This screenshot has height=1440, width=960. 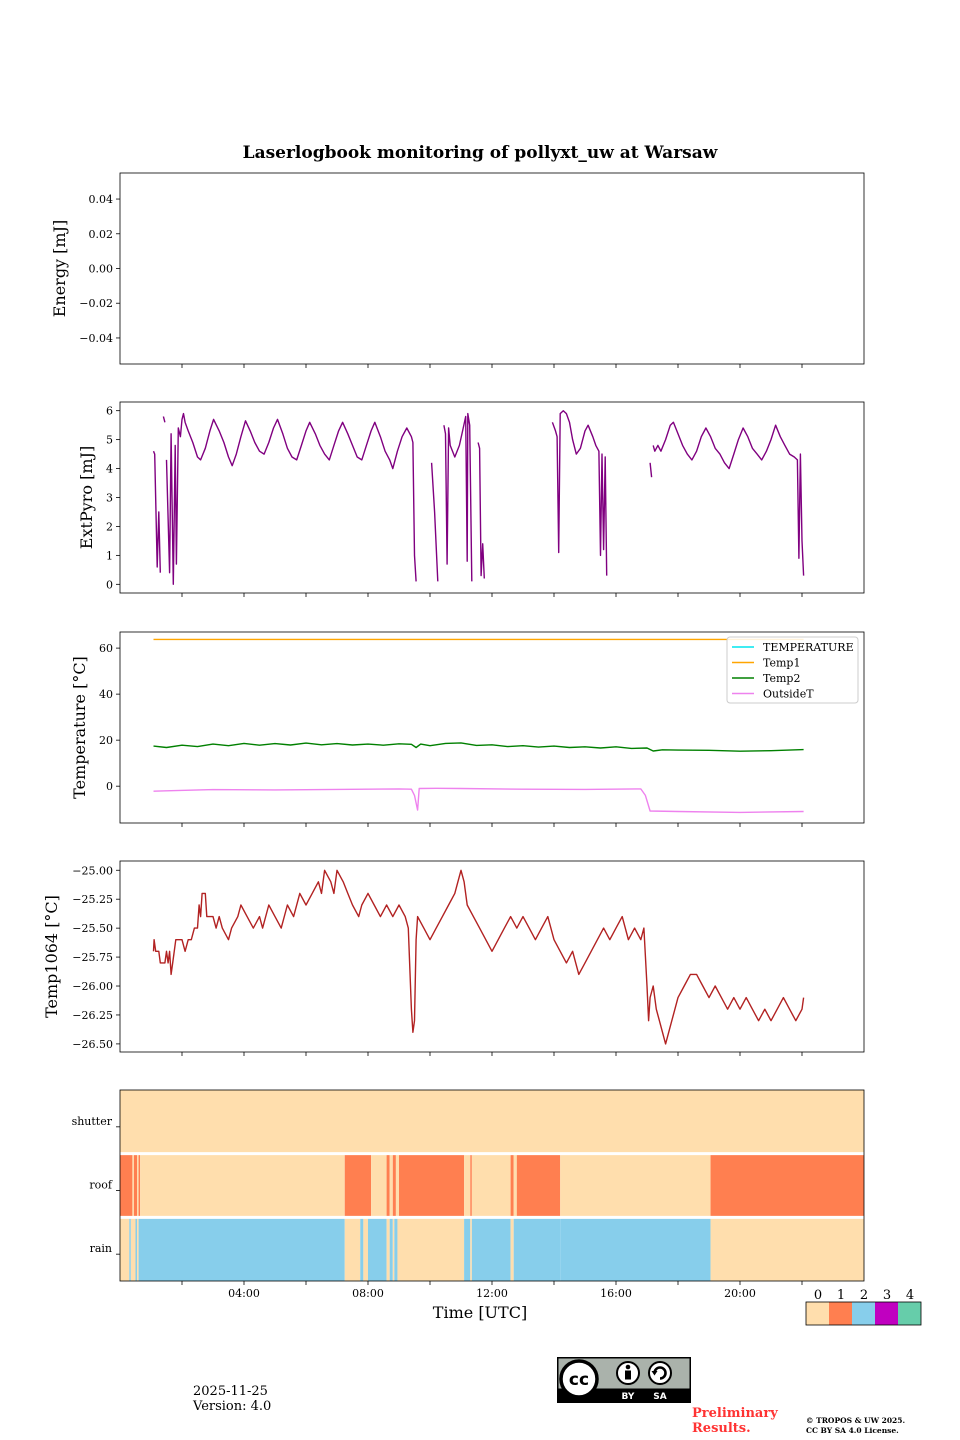 I want to click on row-label-roof: roof, so click(x=101, y=1185).